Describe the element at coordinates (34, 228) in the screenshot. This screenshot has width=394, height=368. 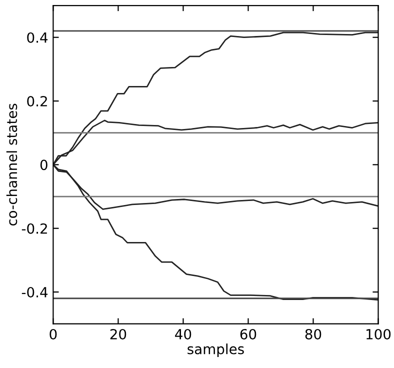
I see `y-tick-label: -0.2` at that location.